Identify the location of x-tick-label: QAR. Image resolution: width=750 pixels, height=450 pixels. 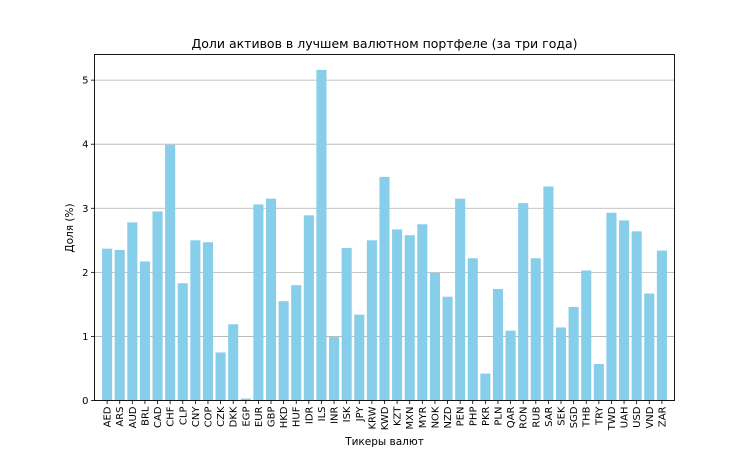
(511, 417).